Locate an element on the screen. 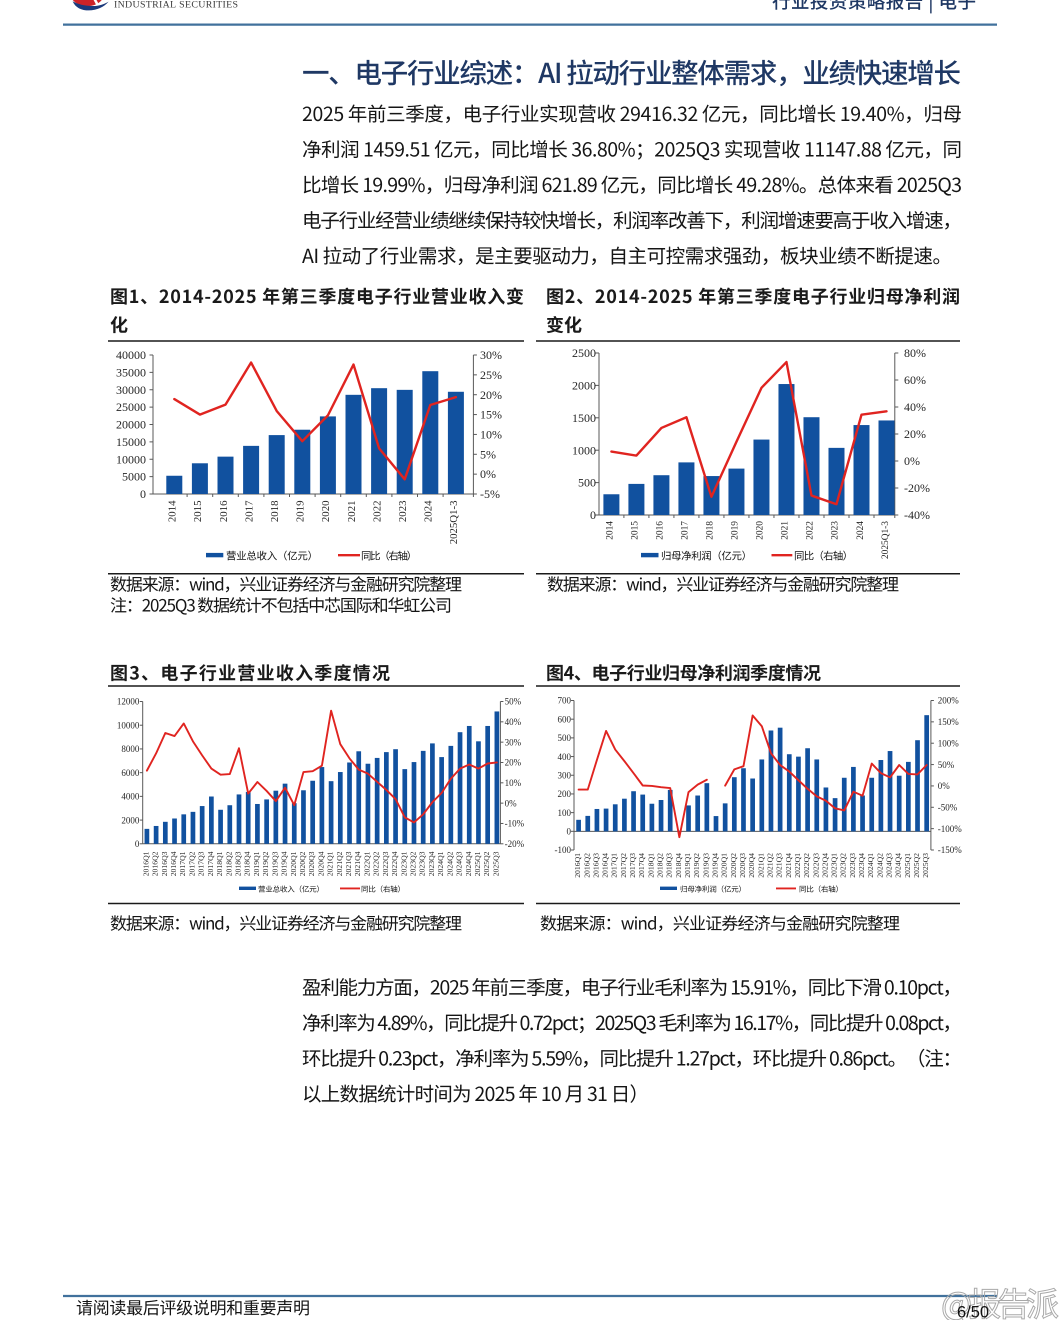 The width and height of the screenshot is (1061, 1325). svg-text: 5% is located at coordinates (488, 454).